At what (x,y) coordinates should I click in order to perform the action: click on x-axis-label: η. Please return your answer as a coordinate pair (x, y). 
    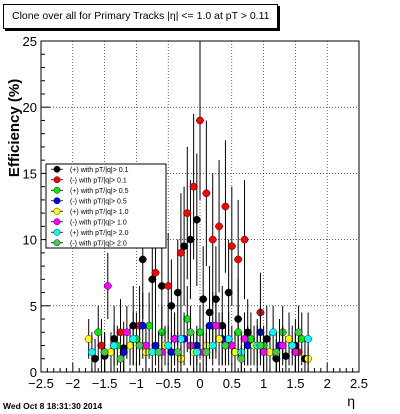
    Looking at the image, I should click on (351, 401).